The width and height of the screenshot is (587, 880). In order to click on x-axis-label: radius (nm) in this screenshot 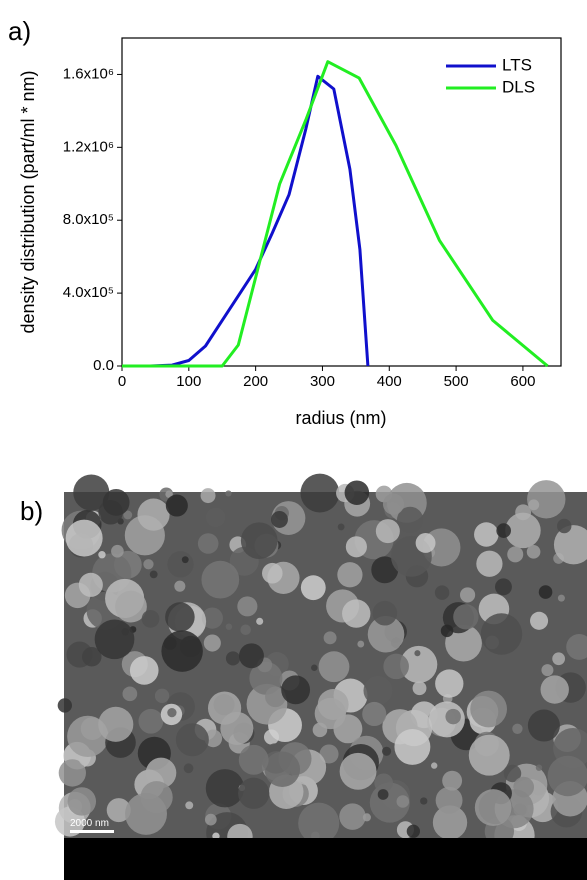, I will do `click(340, 418)`.